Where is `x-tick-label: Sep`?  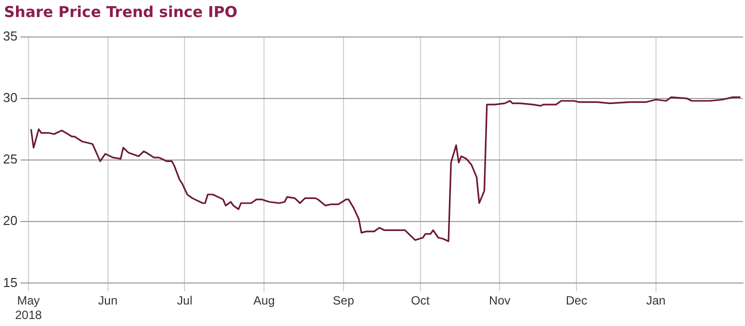 x-tick-label: Sep is located at coordinates (343, 301).